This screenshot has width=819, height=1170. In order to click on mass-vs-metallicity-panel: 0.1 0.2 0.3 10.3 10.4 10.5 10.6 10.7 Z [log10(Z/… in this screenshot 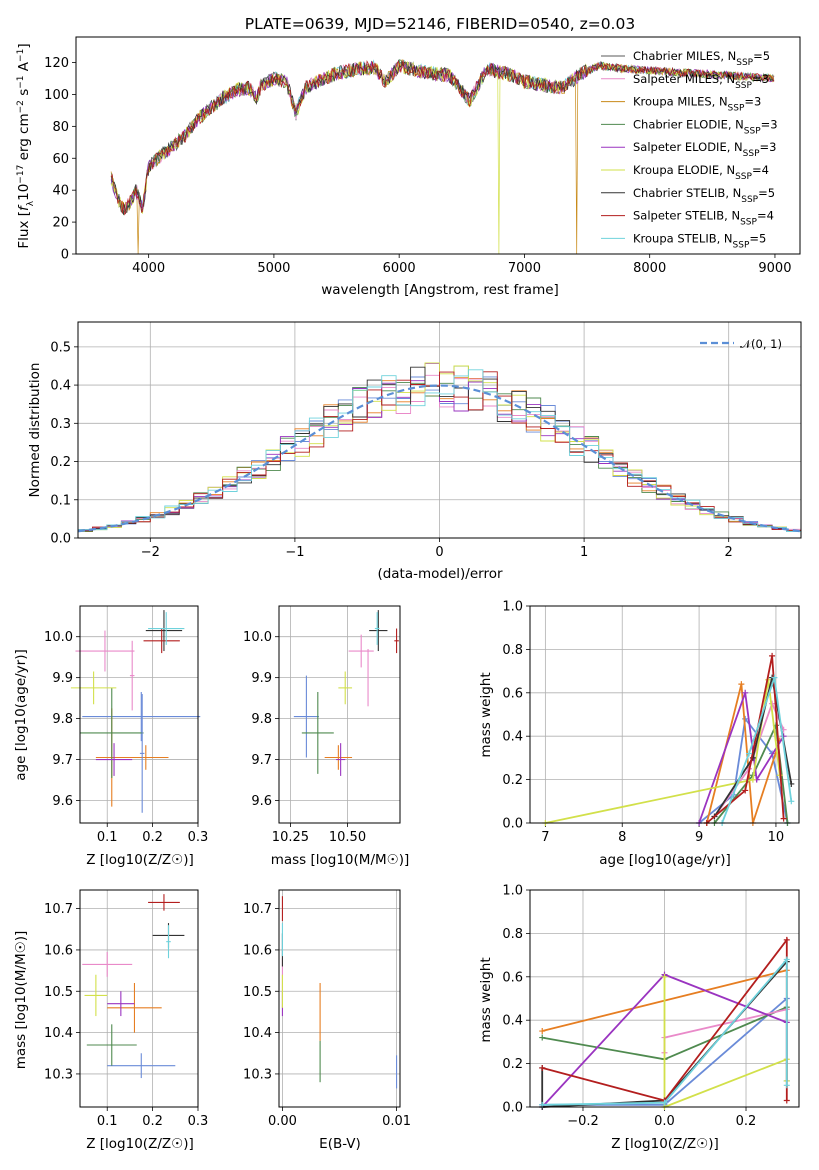, I will do `click(111, 1020)`.